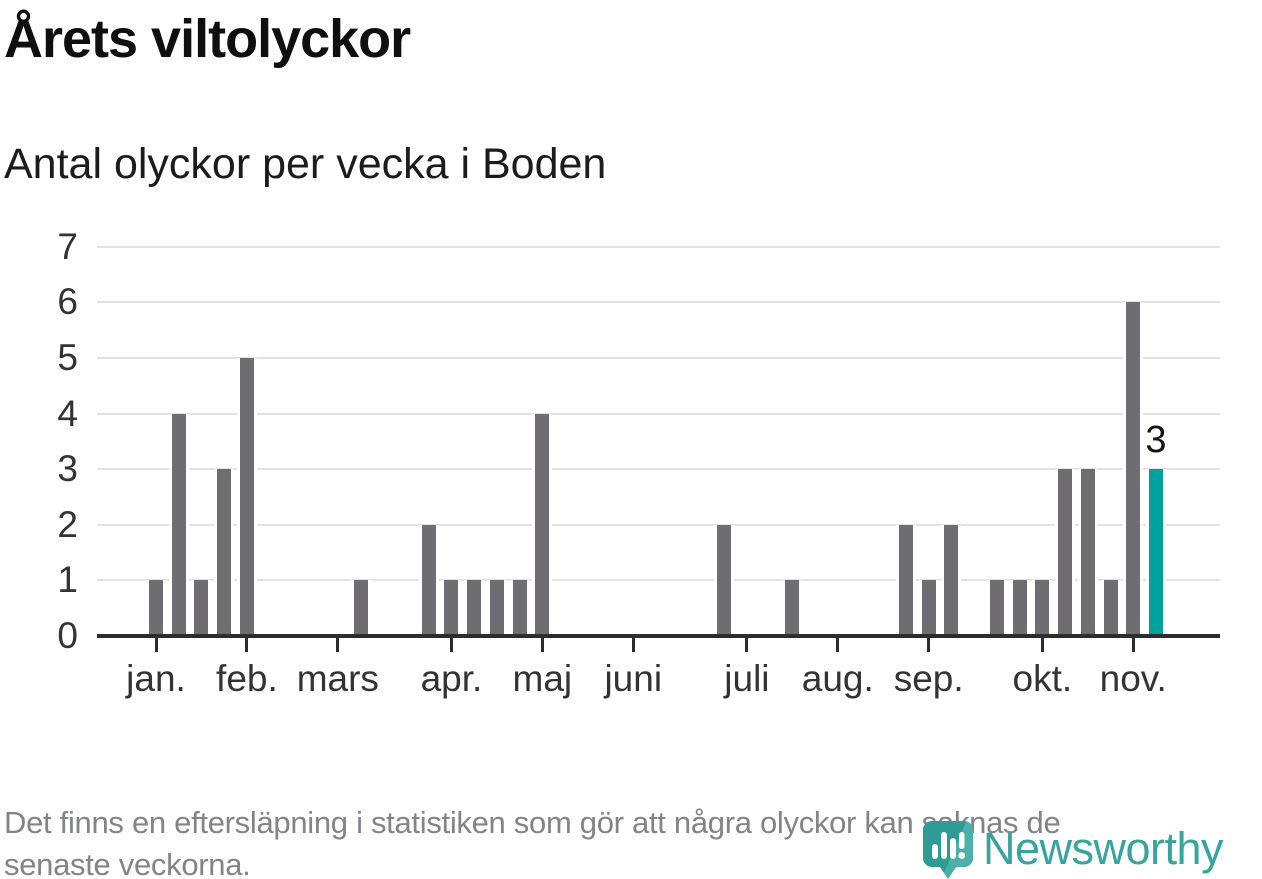 The image size is (1262, 879). What do you see at coordinates (127, 862) in the screenshot?
I see `footer-line: senaste veckorna.` at bounding box center [127, 862].